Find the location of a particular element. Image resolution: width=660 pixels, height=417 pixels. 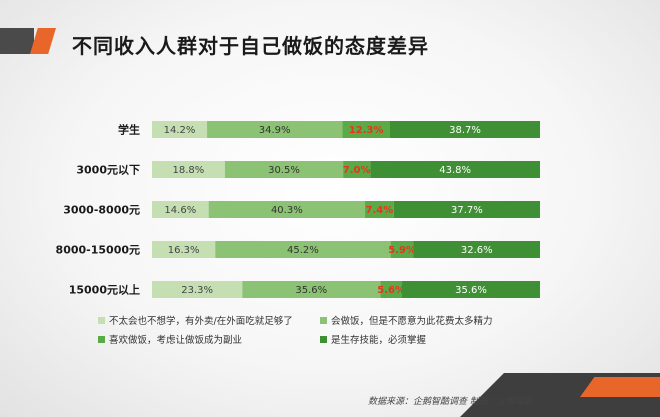

legend-label: 喜欢做饭，考虑让做饭成为副业 is located at coordinates (175, 340).